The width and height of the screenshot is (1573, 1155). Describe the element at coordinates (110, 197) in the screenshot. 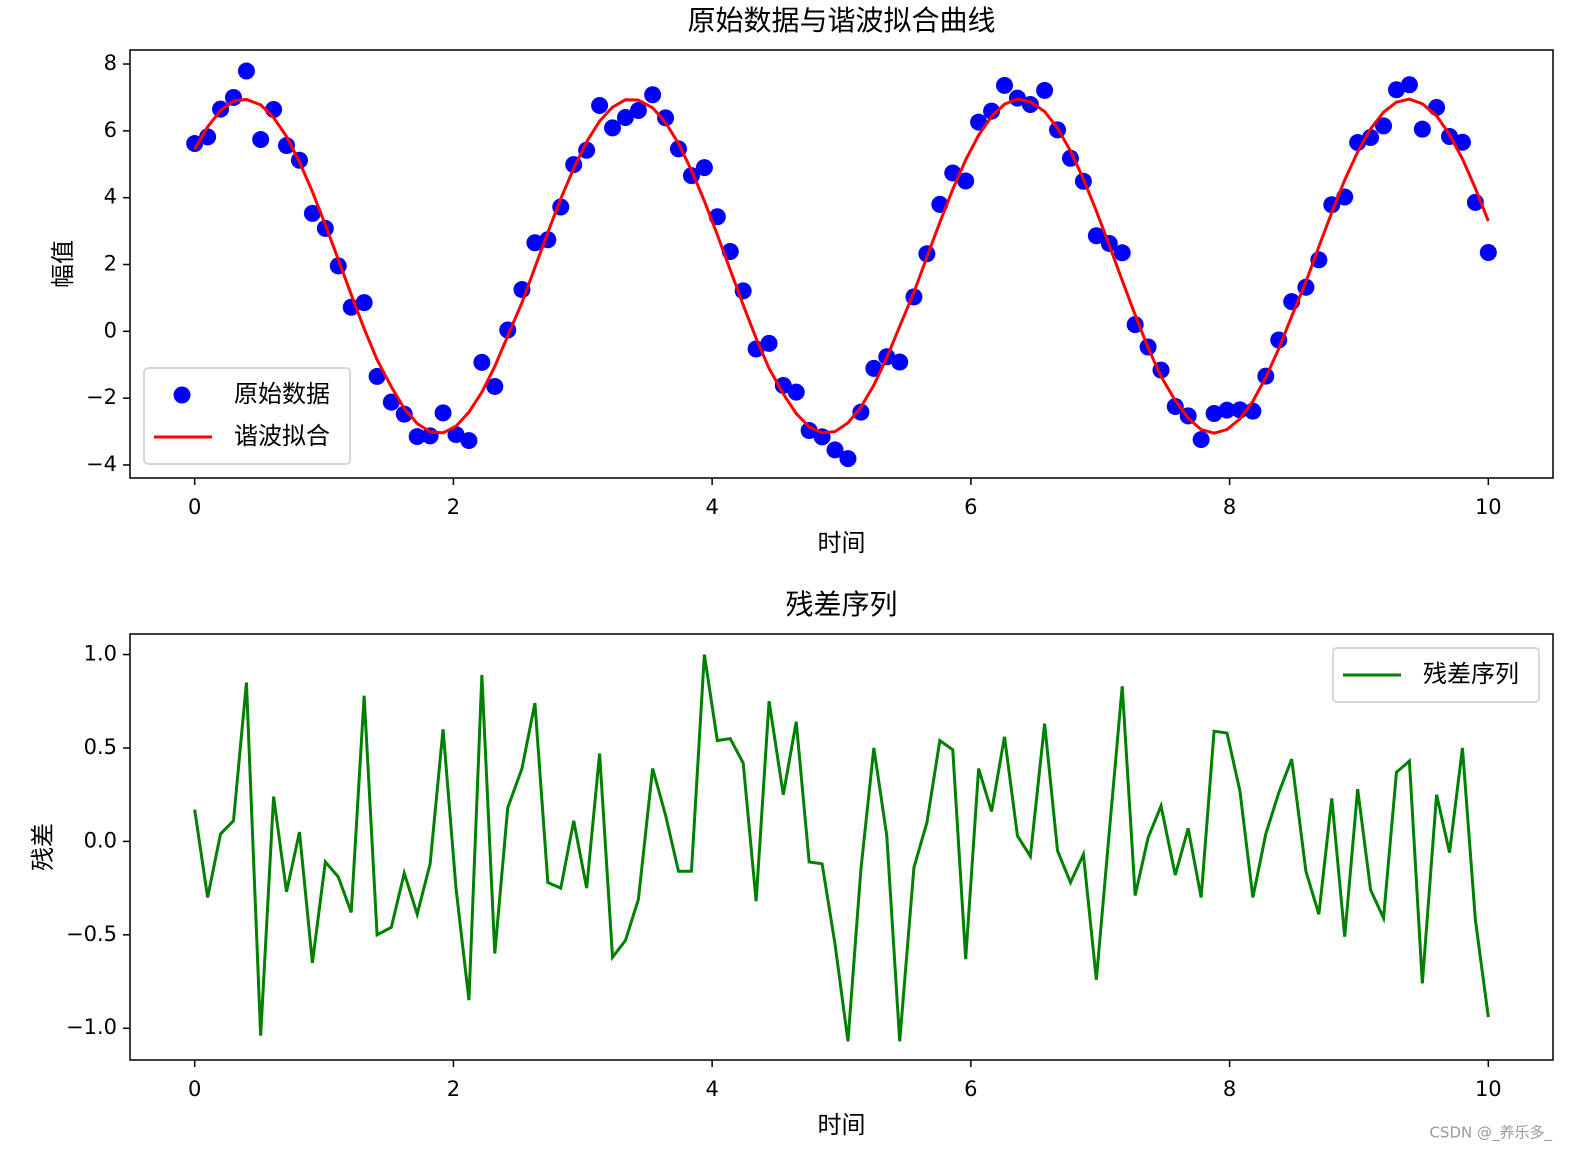

I see `y-tick-label: 4` at that location.